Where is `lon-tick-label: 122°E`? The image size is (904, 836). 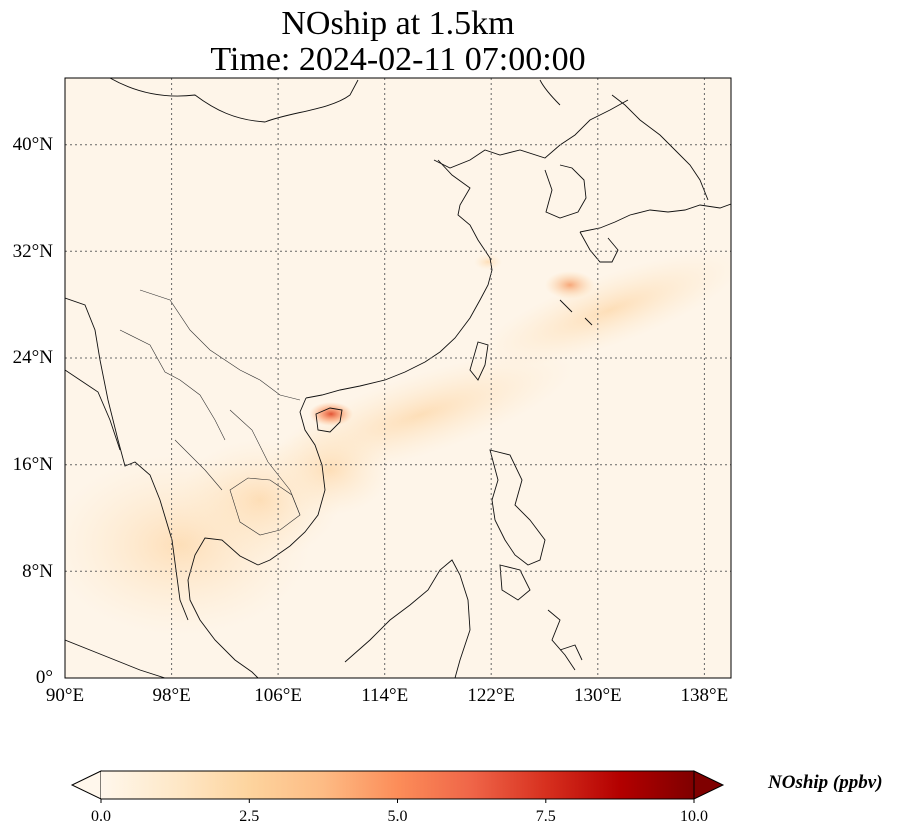
lon-tick-label: 122°E is located at coordinates (491, 695).